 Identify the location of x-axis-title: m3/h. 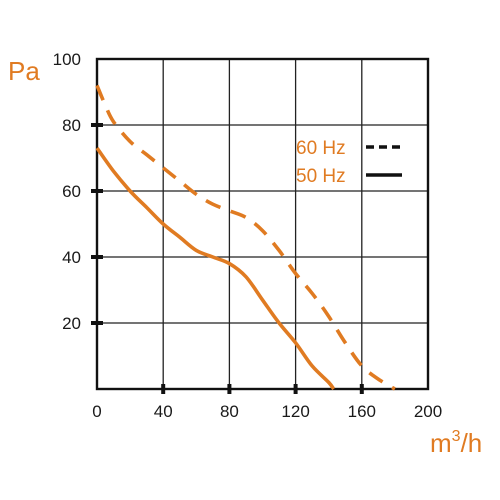
(456, 443).